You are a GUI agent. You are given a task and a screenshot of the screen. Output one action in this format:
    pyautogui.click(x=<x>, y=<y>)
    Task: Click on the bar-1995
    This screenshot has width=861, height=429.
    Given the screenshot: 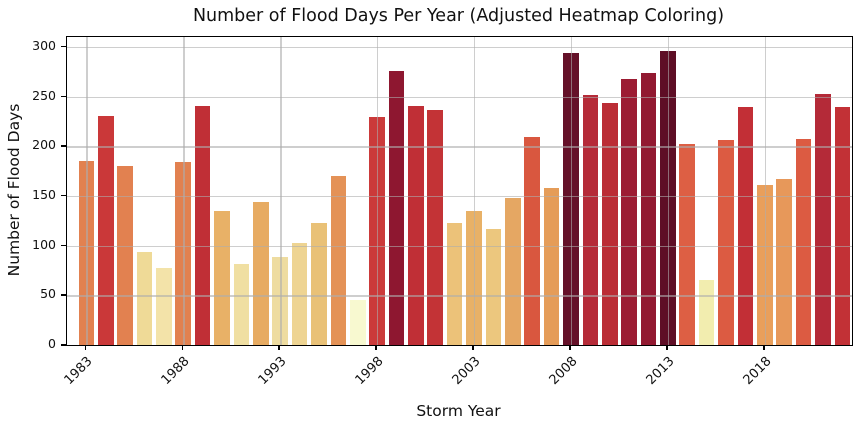 What is the action you would take?
    pyautogui.click(x=319, y=283)
    